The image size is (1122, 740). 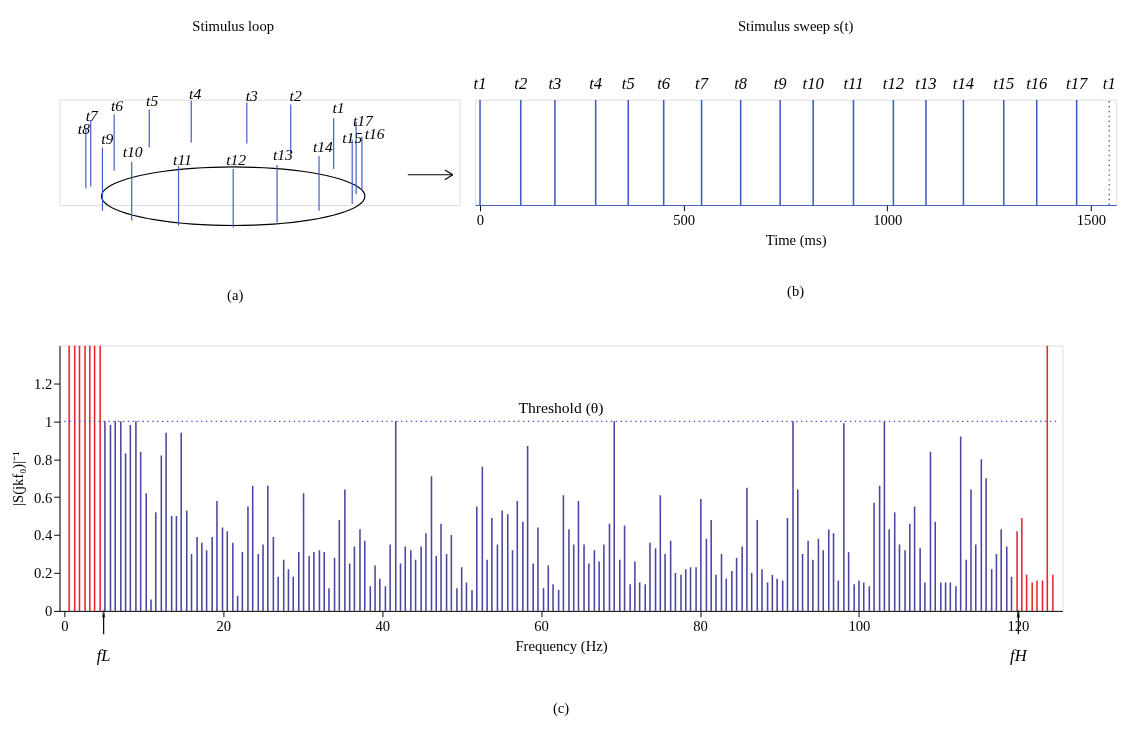 I want to click on text: t7, so click(x=92, y=116).